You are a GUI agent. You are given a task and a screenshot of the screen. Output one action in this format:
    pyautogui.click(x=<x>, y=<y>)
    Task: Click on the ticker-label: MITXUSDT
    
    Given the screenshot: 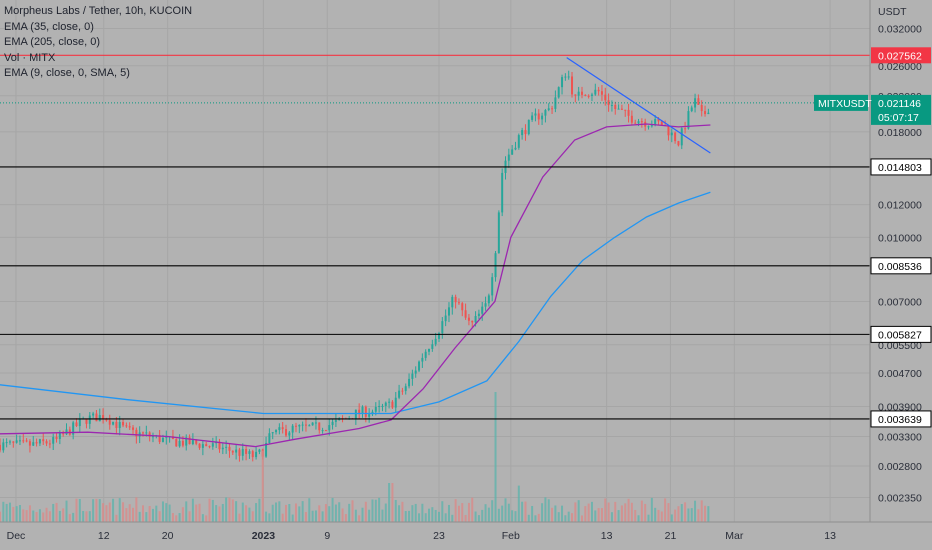 What is the action you would take?
    pyautogui.click(x=845, y=104)
    